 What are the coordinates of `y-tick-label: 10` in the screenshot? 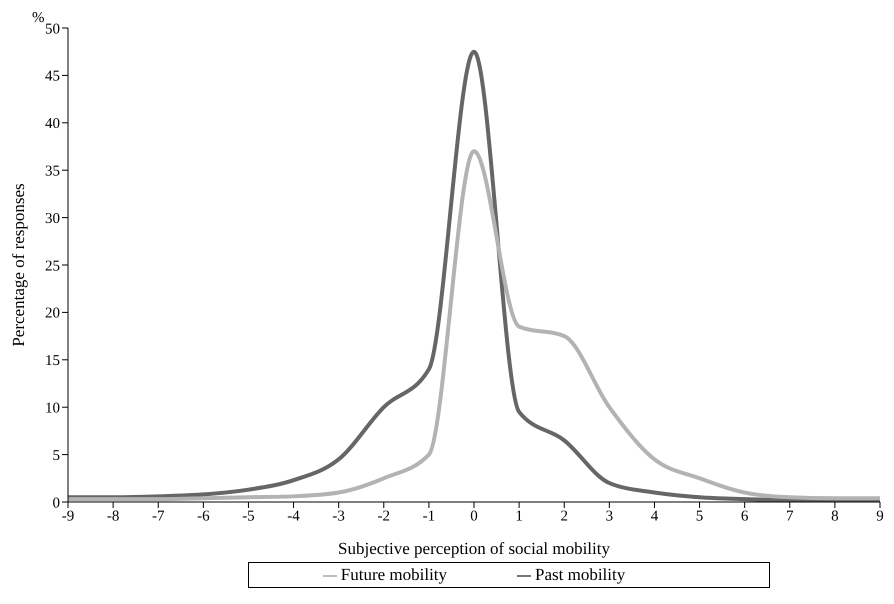 It's located at (52, 408).